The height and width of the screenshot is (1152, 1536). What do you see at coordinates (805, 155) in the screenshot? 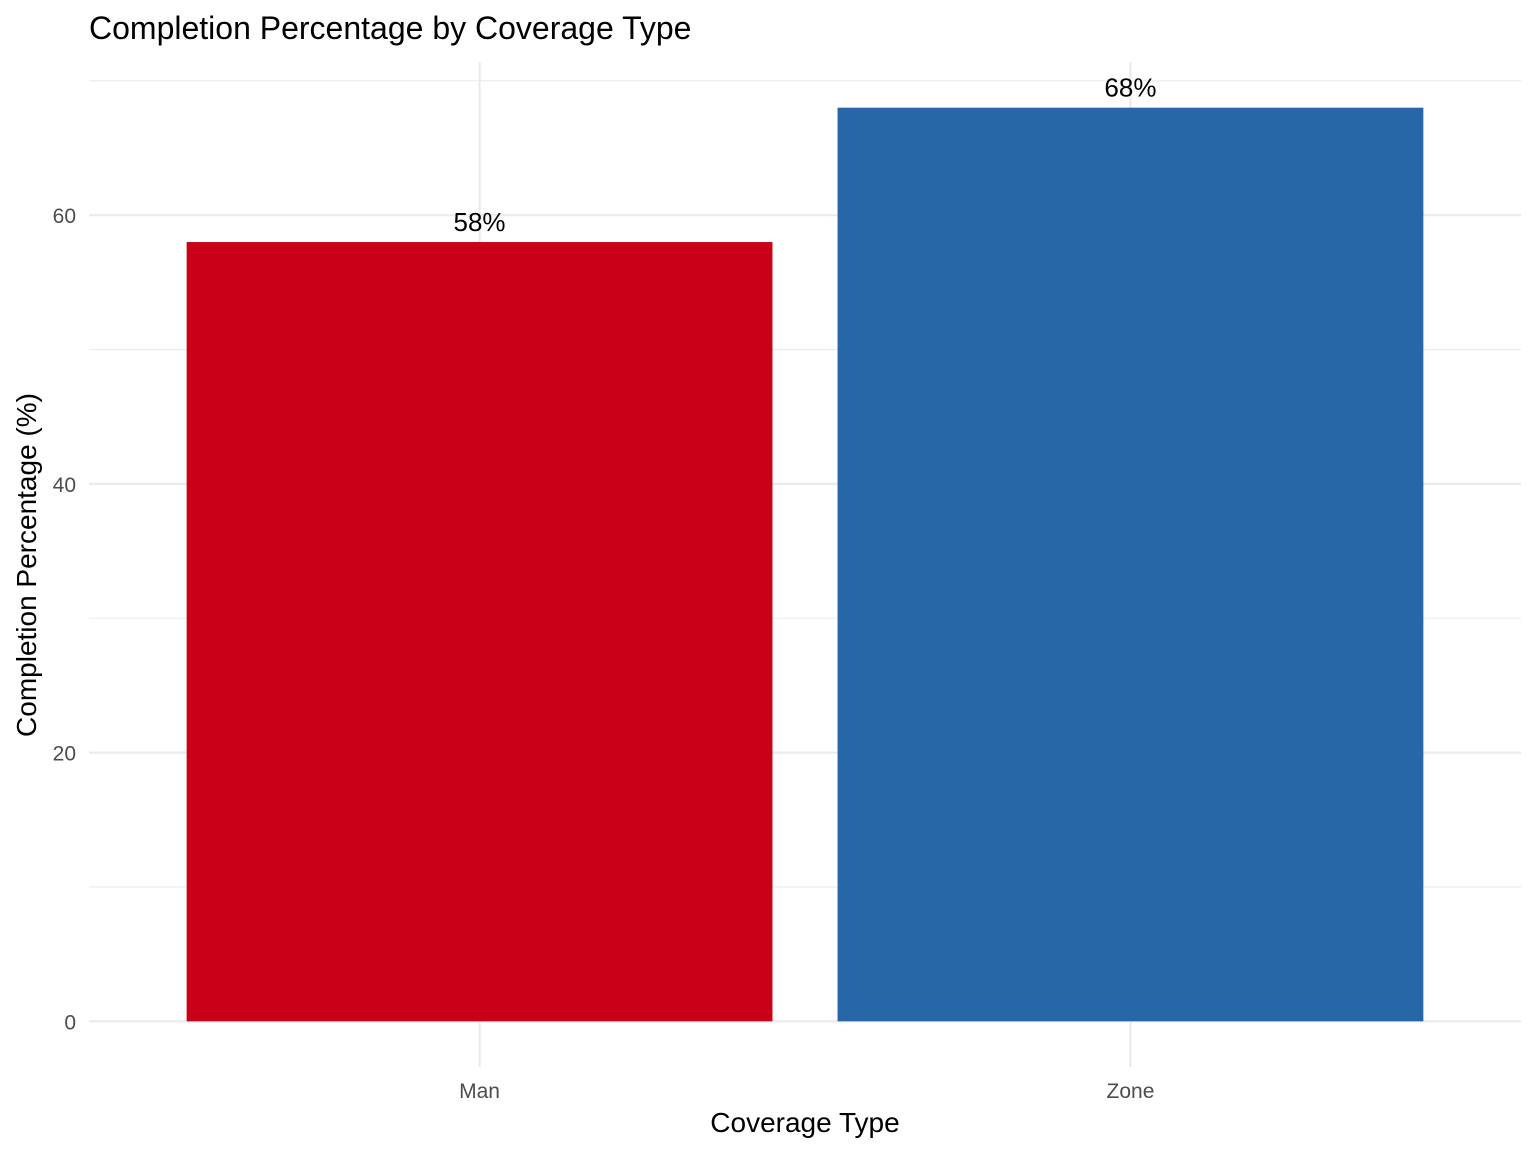
I see `data-labels: 58% 68%` at bounding box center [805, 155].